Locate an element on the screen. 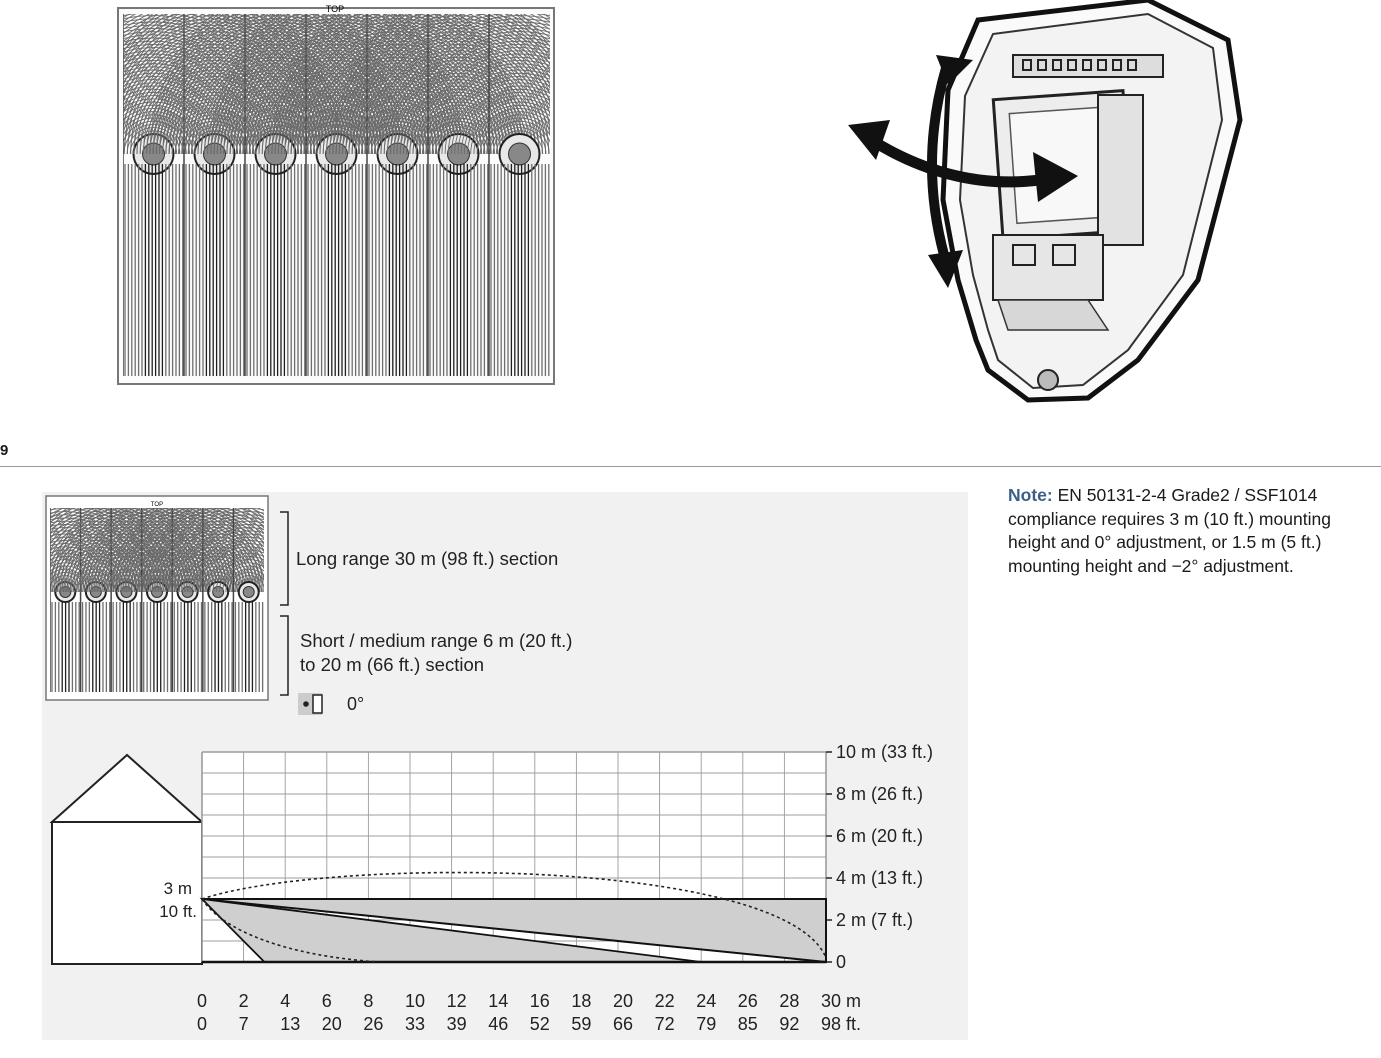 The width and height of the screenshot is (1381, 1058). bottom-axis-m-label: 10 is located at coordinates (415, 1001).